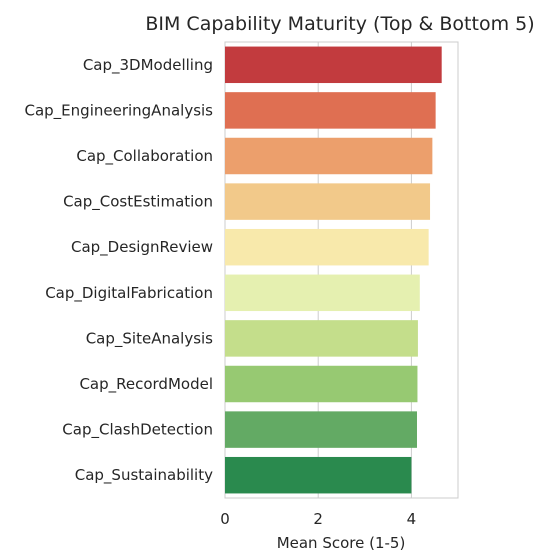 The image size is (550, 558). Describe the element at coordinates (142, 247) in the screenshot. I see `category-label: Cap_DesignReview` at that location.